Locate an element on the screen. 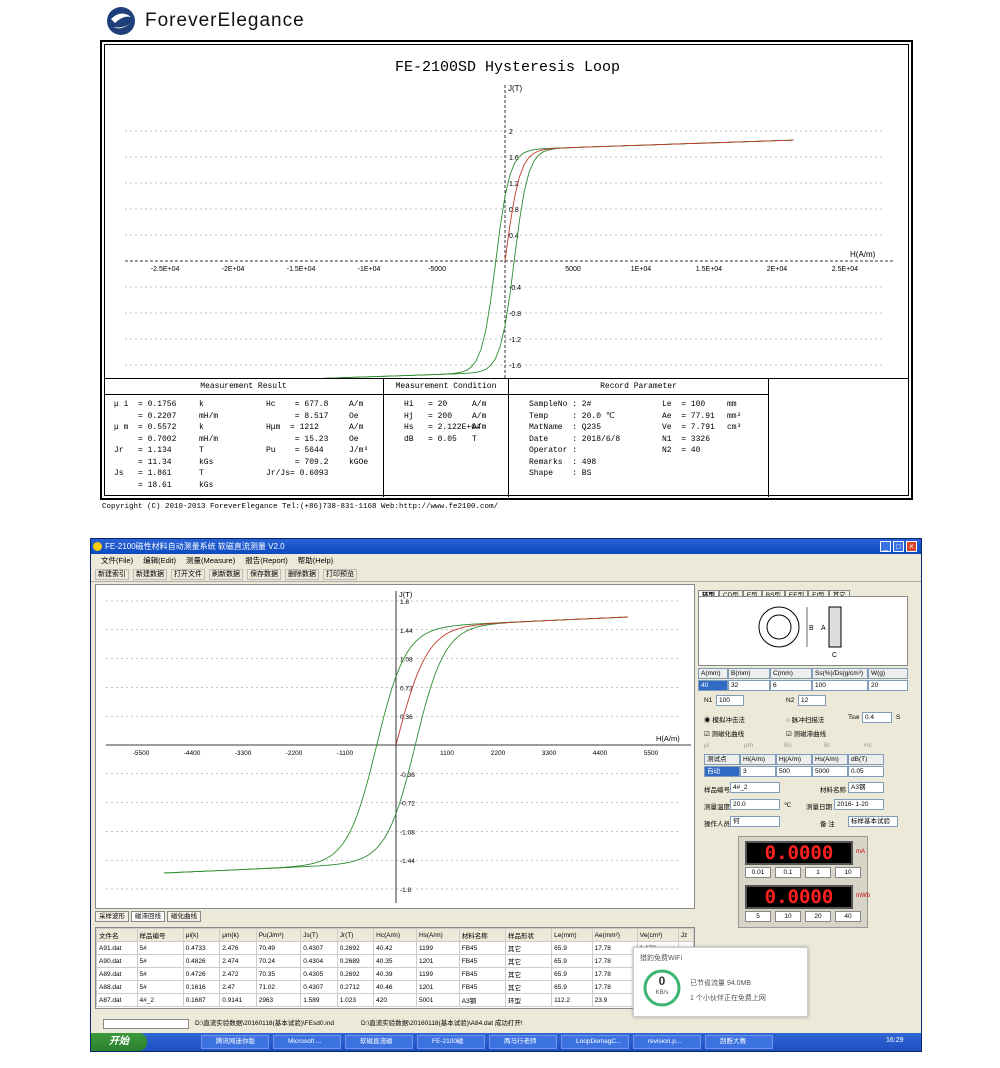 The image size is (1000, 1068). radio-pulse-scan: ○ 脉冲扫描法 is located at coordinates (805, 720).